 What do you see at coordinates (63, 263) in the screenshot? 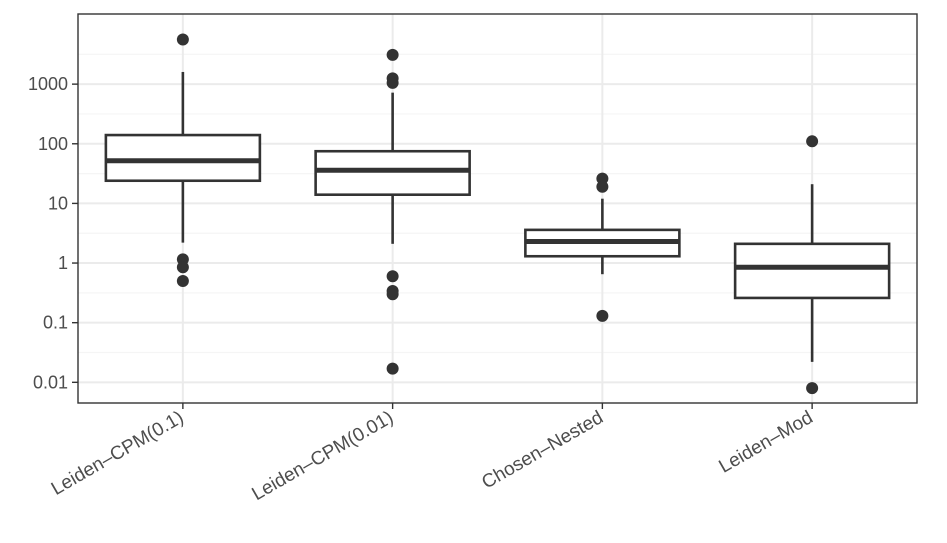
I see `y-tick-label: 1` at bounding box center [63, 263].